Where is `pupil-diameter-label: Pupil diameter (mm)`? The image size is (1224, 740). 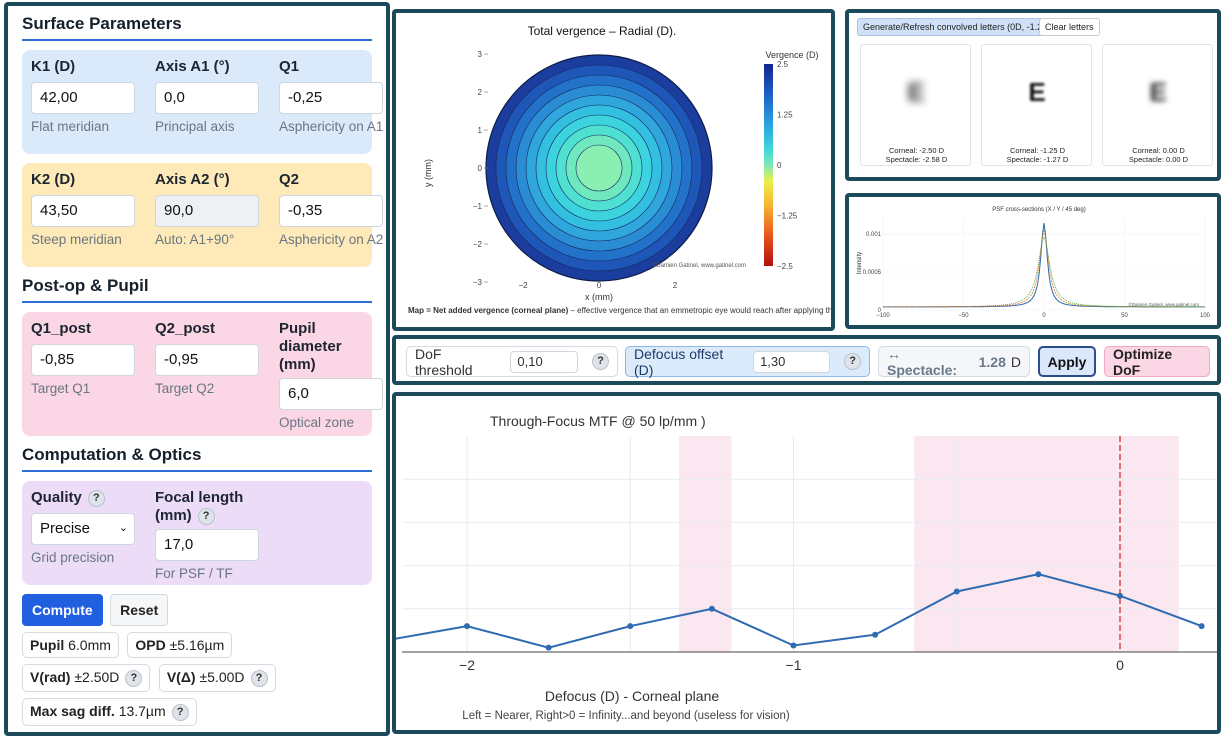 pupil-diameter-label: Pupil diameter (mm) is located at coordinates (310, 346).